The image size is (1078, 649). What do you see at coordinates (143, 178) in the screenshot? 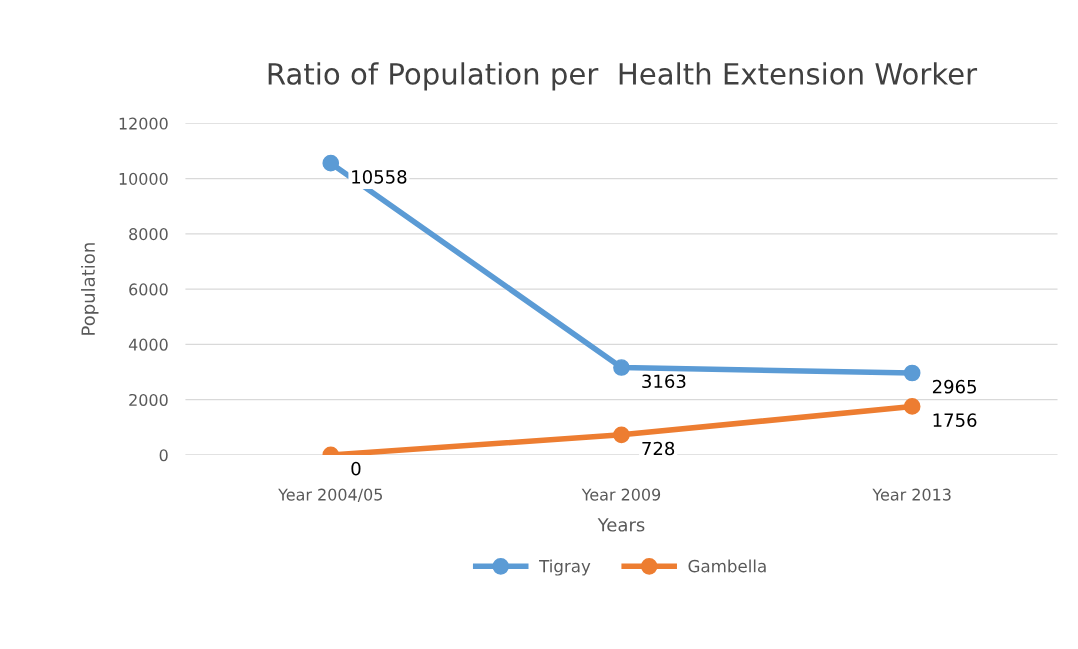
I see `y-tick-label: 10000` at bounding box center [143, 178].